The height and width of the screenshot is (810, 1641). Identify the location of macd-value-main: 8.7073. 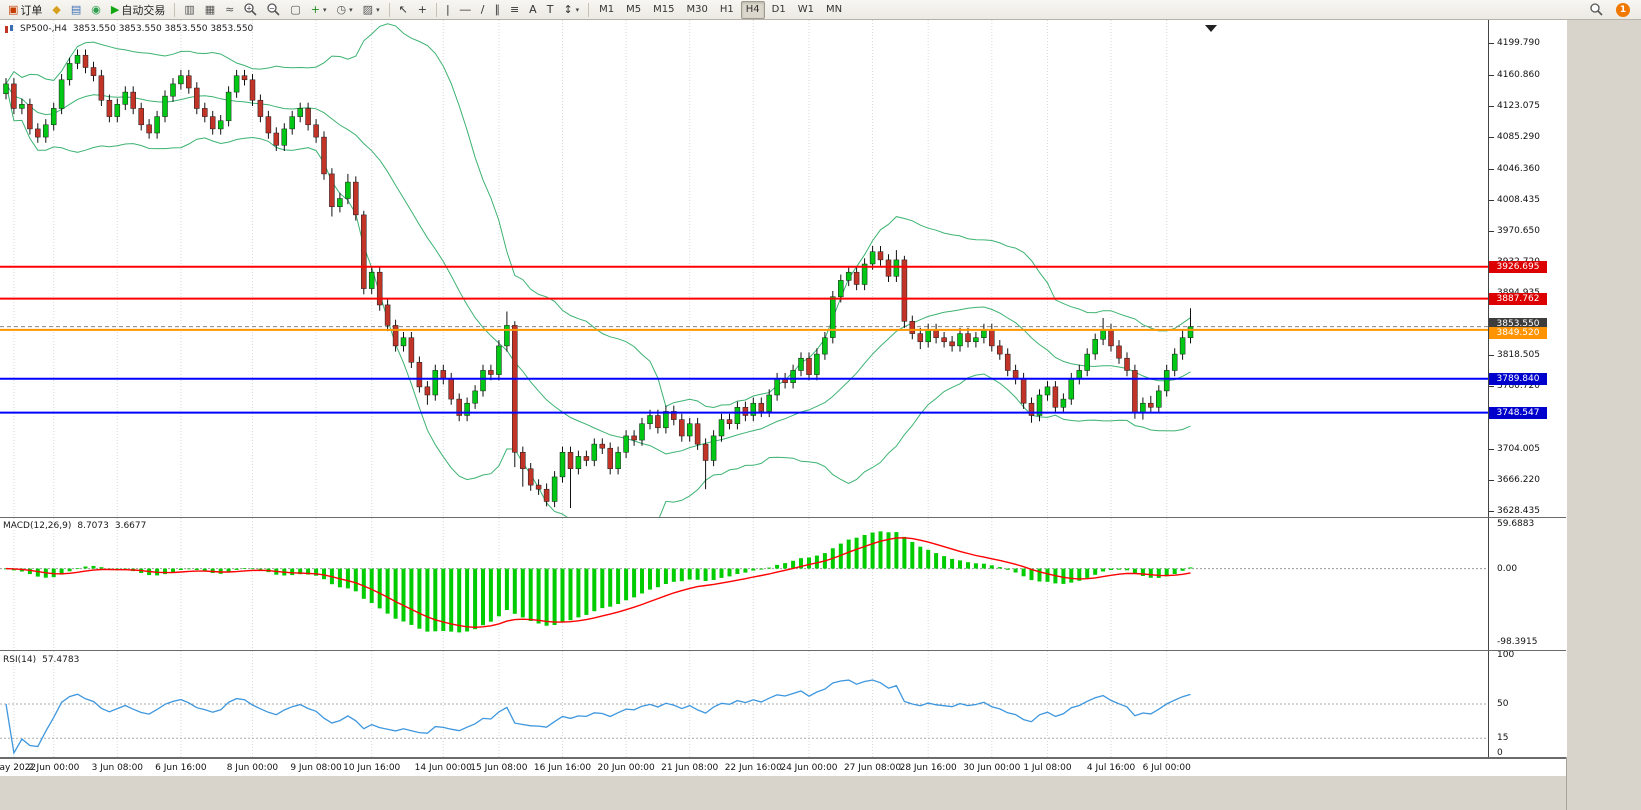
(93, 526).